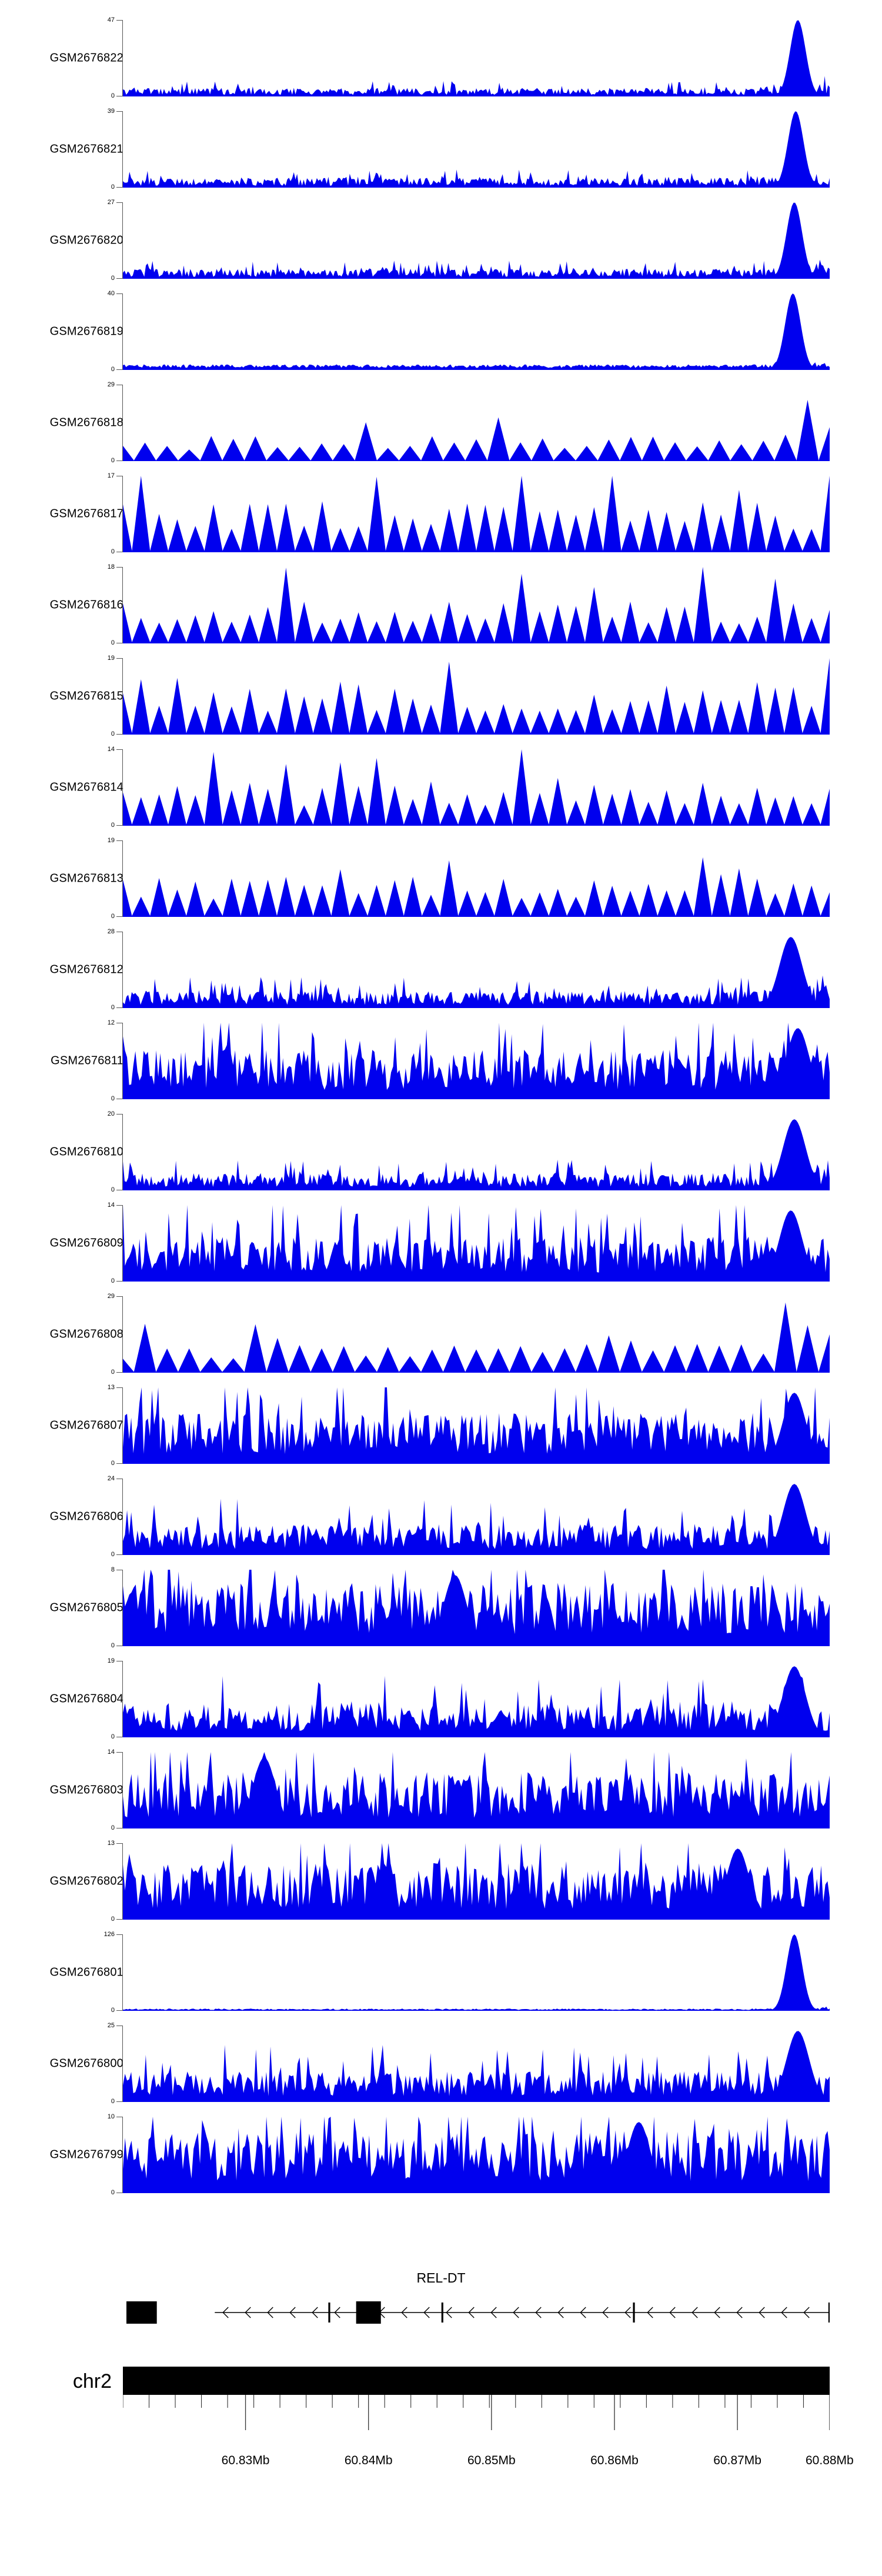 The image size is (882, 2576). I want to click on y-axis-max-label: 14, so click(111, 1205).